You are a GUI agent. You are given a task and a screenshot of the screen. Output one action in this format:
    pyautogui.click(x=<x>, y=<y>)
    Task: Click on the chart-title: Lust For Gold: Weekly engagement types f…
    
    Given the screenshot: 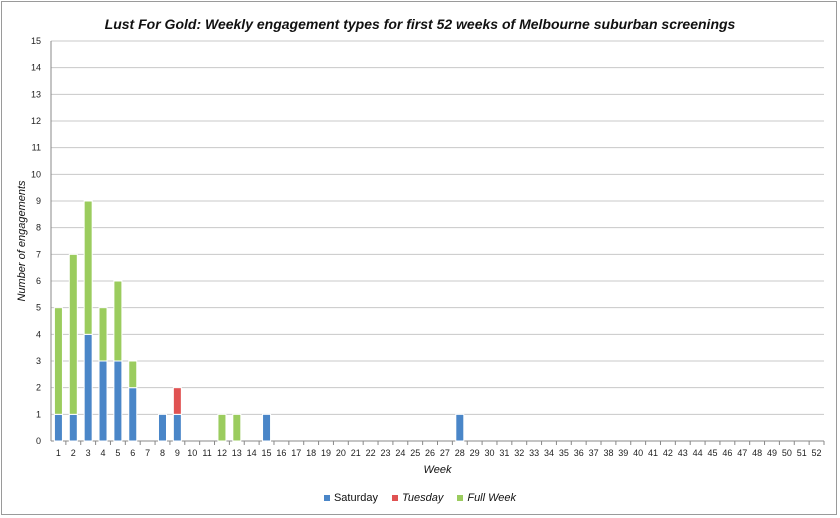 What is the action you would take?
    pyautogui.click(x=420, y=24)
    